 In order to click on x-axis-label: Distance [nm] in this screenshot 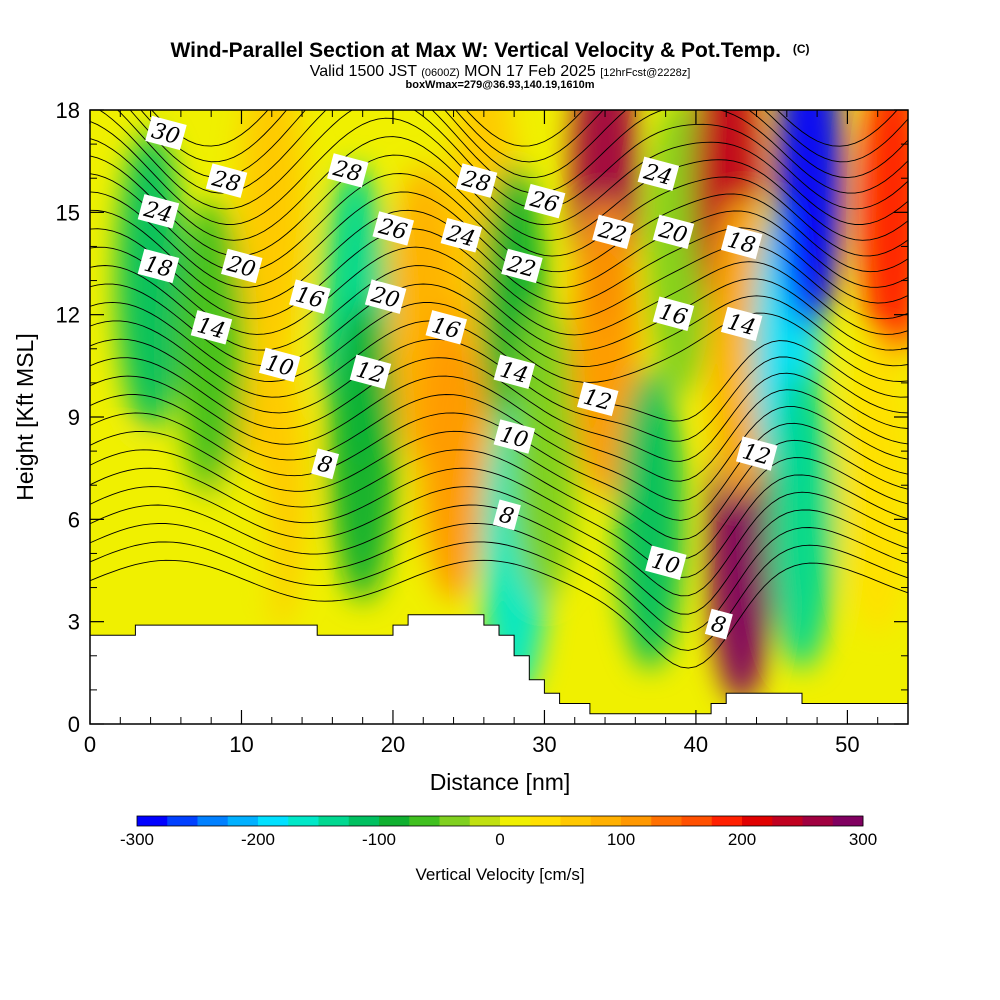, I will do `click(500, 782)`.